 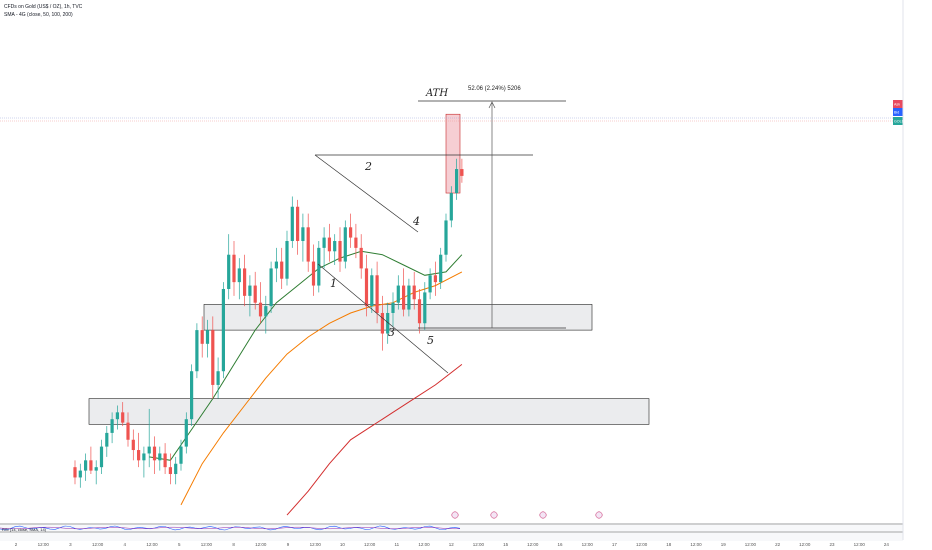 I want to click on time-tick-label: 12, so click(x=452, y=544).